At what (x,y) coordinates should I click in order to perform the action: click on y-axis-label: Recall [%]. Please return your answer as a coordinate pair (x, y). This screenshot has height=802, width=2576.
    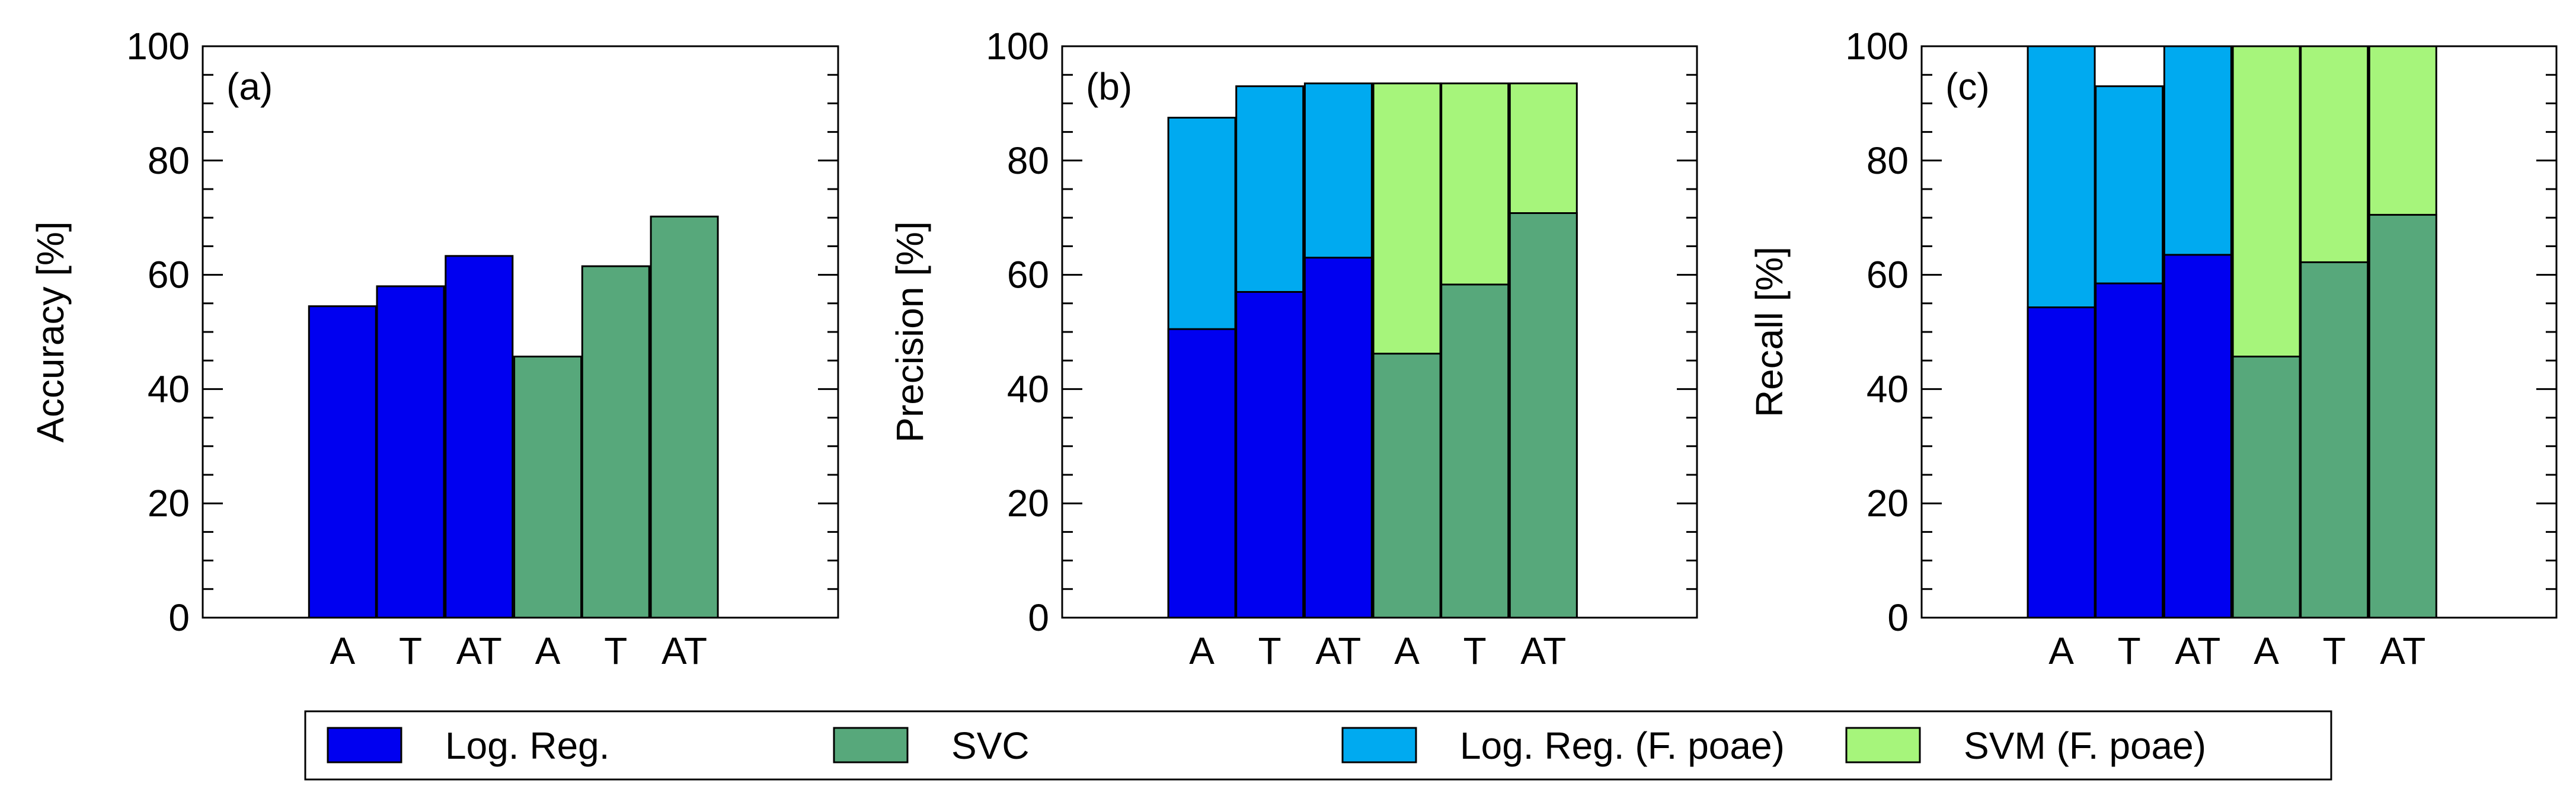
    Looking at the image, I should click on (1769, 332).